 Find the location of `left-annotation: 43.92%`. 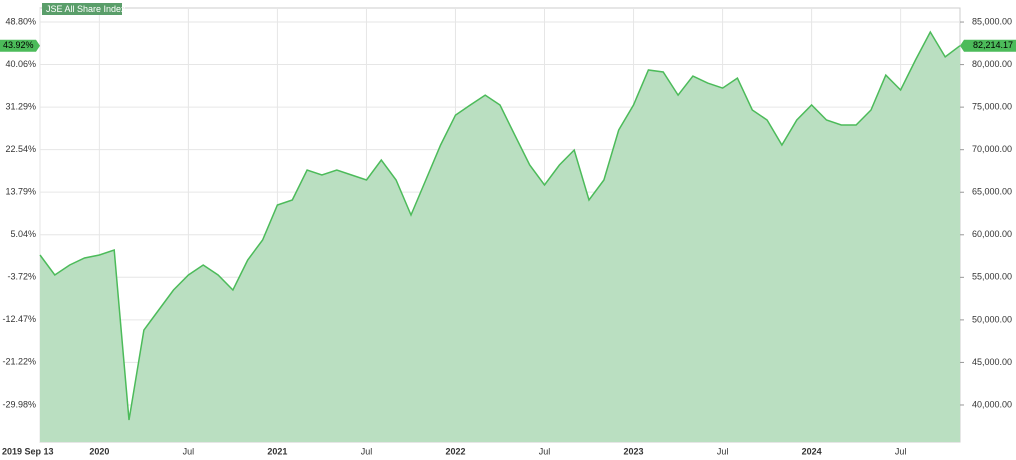

left-annotation: 43.92% is located at coordinates (18, 45).